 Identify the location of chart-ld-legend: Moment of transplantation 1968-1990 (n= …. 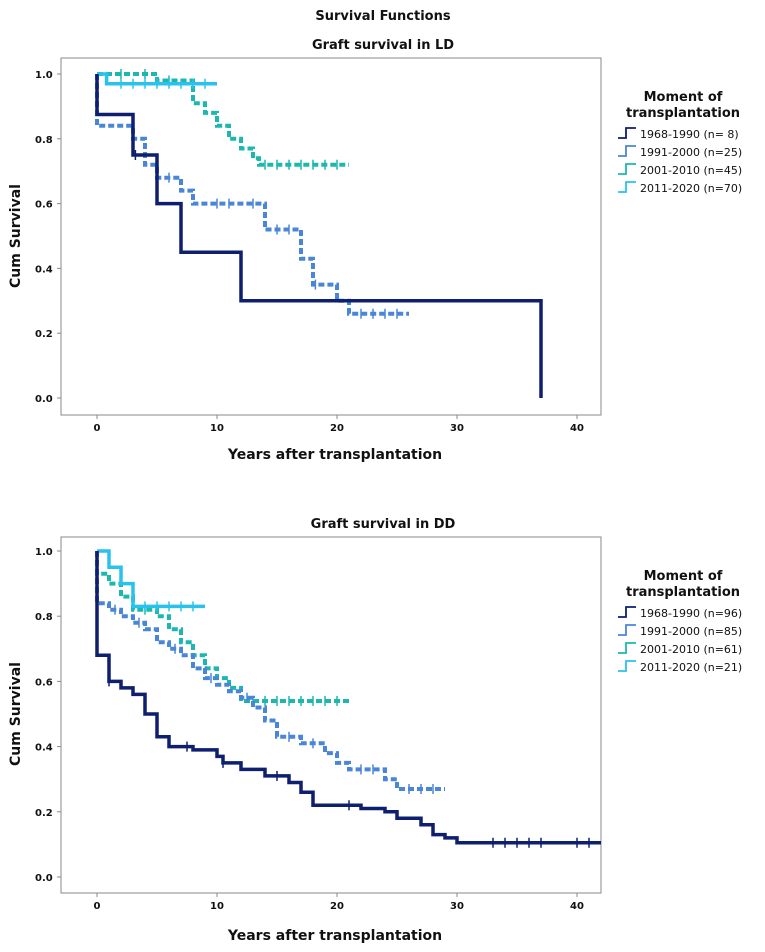
(680, 142).